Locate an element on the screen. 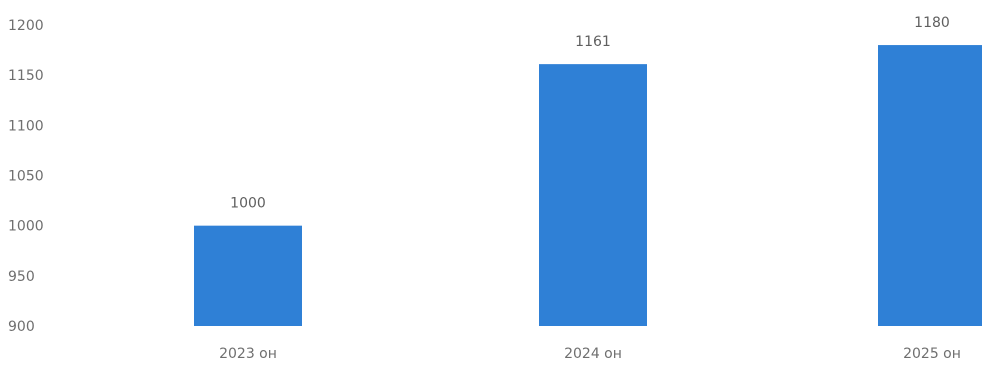  y-tick-label: 1050 is located at coordinates (26, 177).